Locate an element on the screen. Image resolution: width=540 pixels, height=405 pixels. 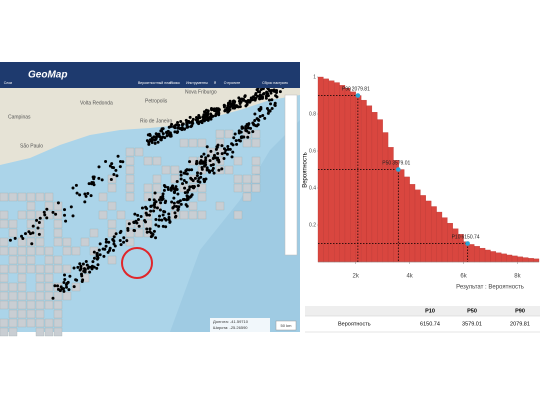
marker-label: P902079.81 is located at coordinates (356, 90).